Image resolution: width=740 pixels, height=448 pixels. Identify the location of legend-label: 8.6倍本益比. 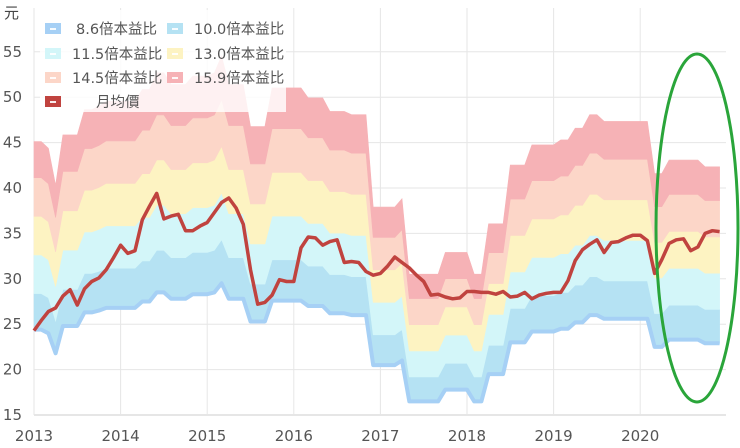
(117, 30).